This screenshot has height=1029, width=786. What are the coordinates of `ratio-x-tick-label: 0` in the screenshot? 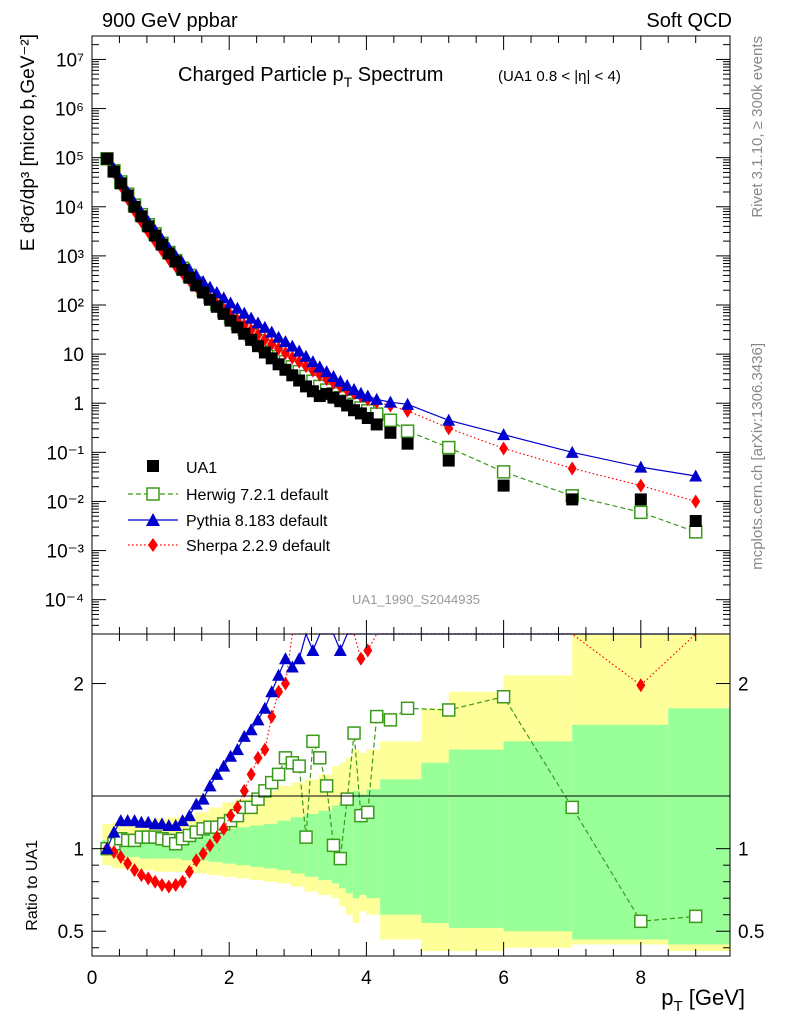 It's located at (92, 978).